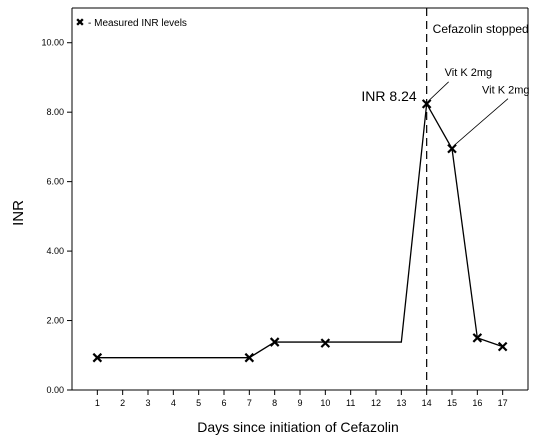 The width and height of the screenshot is (550, 447). Describe the element at coordinates (452, 403) in the screenshot. I see `x-tick-label: 15` at that location.